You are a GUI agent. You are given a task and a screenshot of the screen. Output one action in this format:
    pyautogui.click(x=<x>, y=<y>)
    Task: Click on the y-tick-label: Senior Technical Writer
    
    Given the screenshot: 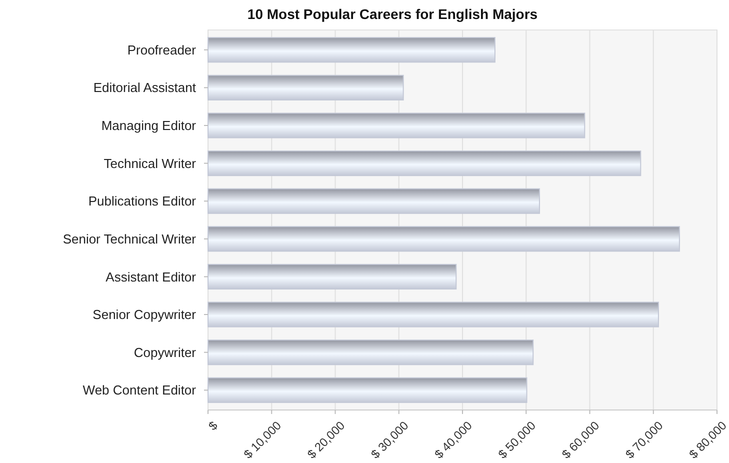 What is the action you would take?
    pyautogui.click(x=129, y=238)
    